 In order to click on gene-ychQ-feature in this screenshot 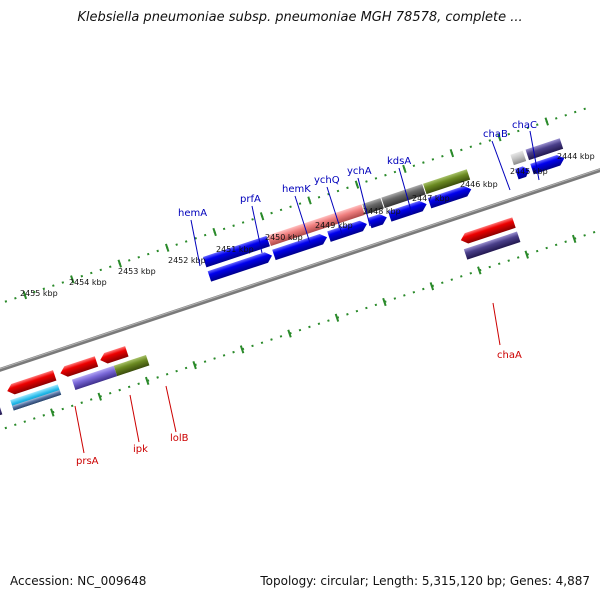, I will do `click(373, 206)`.